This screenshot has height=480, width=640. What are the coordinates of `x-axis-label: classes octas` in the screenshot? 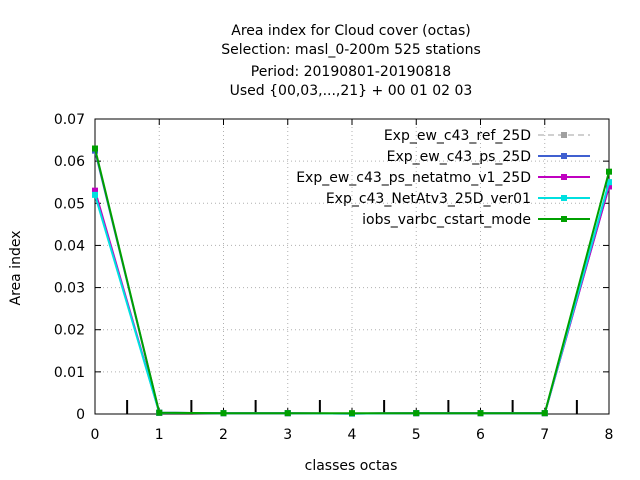 It's located at (351, 466).